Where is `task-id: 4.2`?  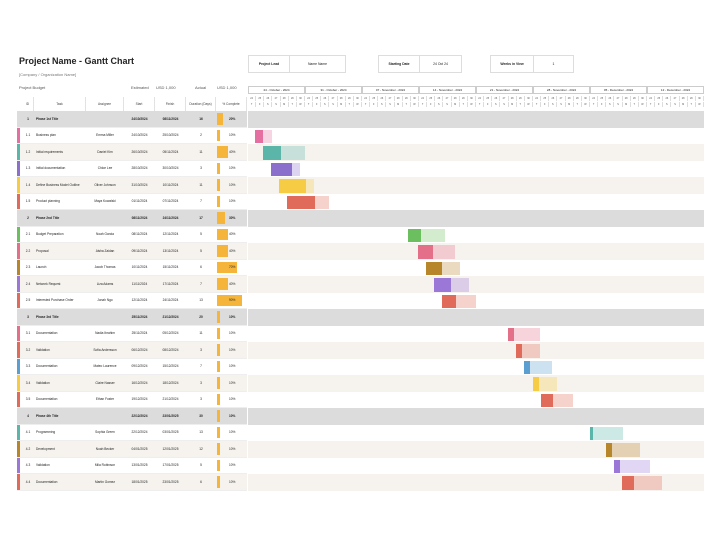 task-id: 4.2 is located at coordinates (28, 448).